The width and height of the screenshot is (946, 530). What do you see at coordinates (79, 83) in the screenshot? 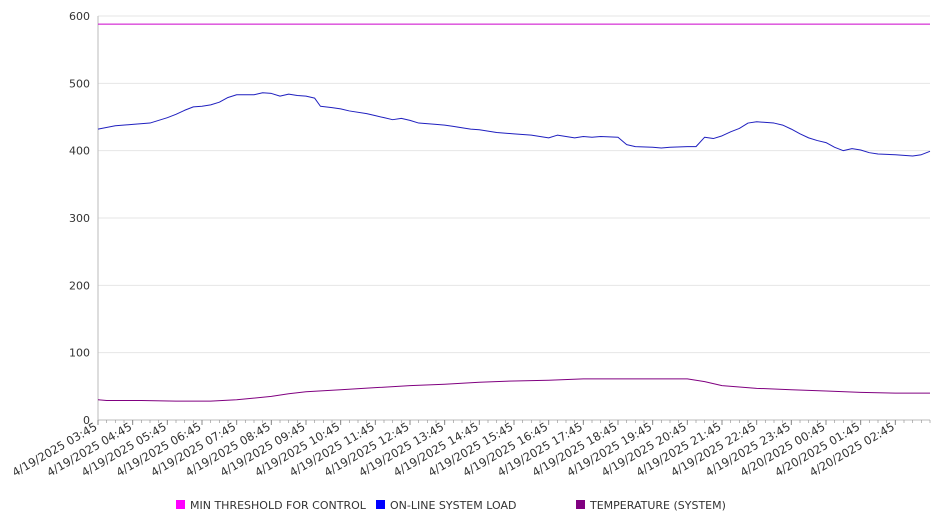
I see `y-tick-label: 500` at bounding box center [79, 83].